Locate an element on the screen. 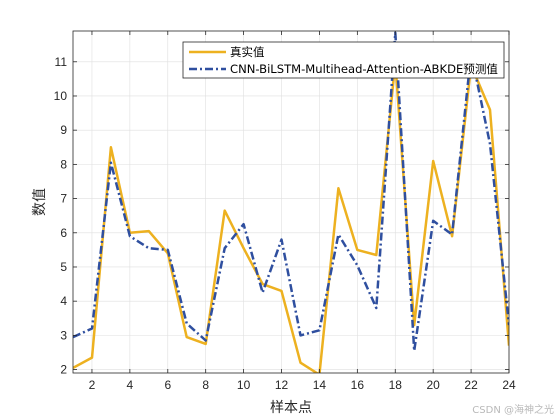  watermark: CSDN @海神之光 is located at coordinates (513, 410).